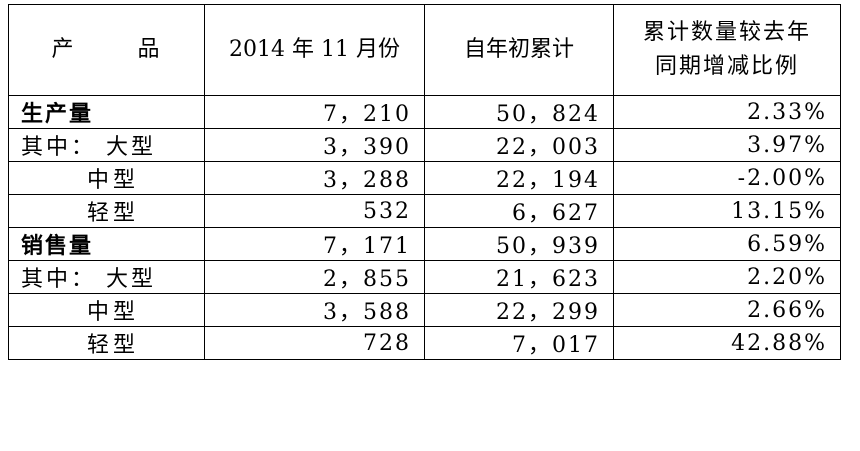  I want to click on cell-month: 728, so click(314, 343).